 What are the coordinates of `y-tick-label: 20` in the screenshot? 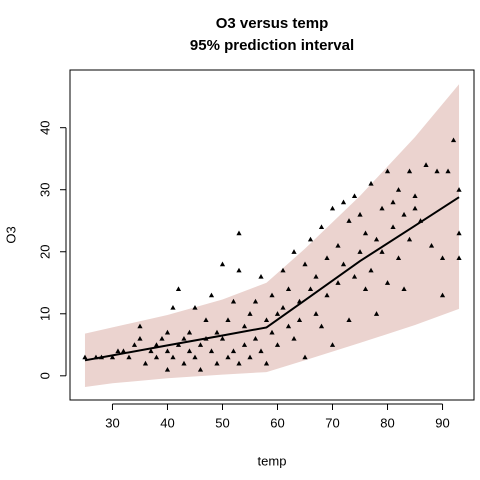 It's located at (44, 252).